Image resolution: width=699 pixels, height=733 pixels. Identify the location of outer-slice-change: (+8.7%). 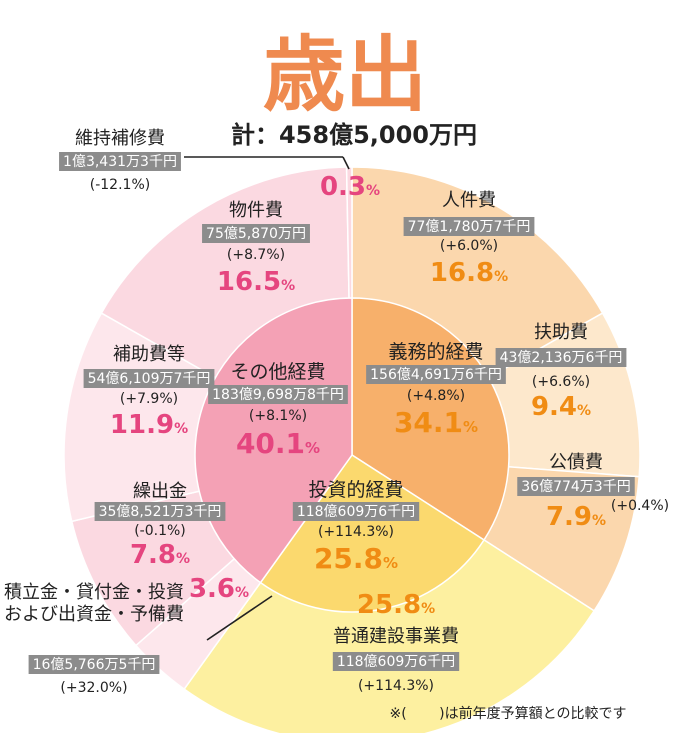
(256, 255).